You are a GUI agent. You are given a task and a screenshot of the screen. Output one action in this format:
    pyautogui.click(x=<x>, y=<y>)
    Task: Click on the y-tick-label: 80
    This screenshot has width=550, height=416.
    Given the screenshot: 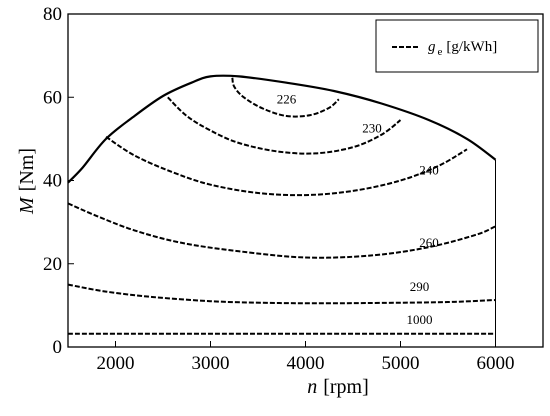 What is the action you would take?
    pyautogui.click(x=52, y=14)
    